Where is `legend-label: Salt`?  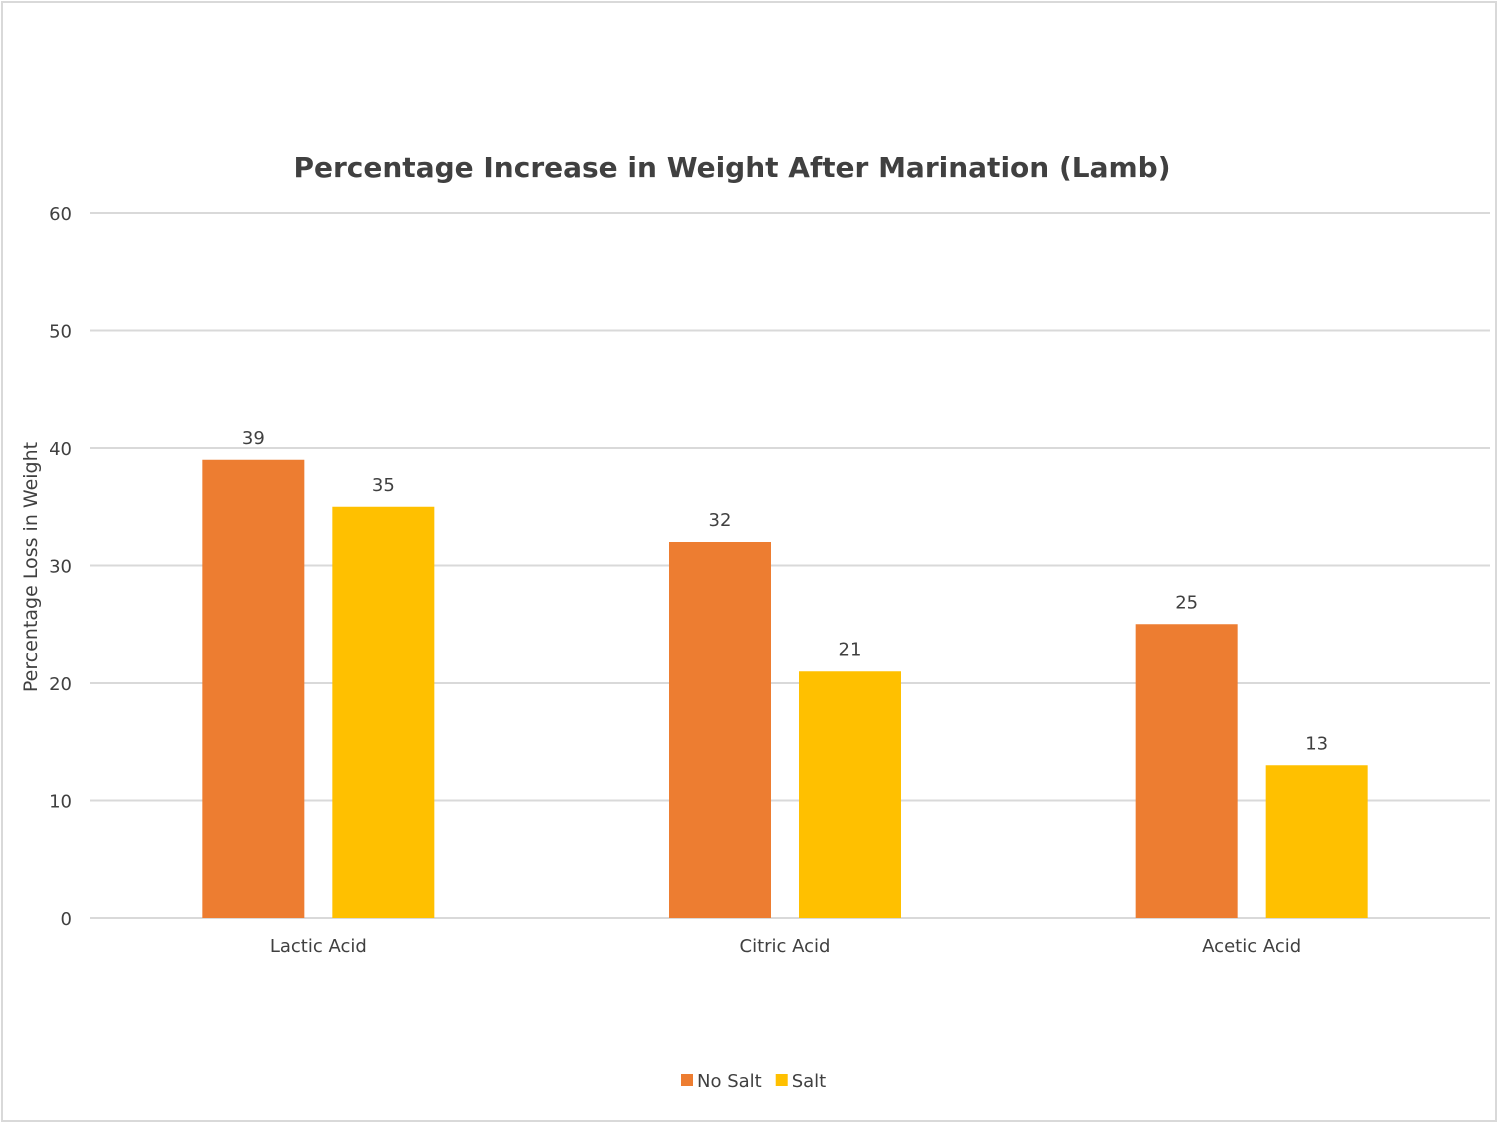 legend-label: Salt is located at coordinates (809, 1081).